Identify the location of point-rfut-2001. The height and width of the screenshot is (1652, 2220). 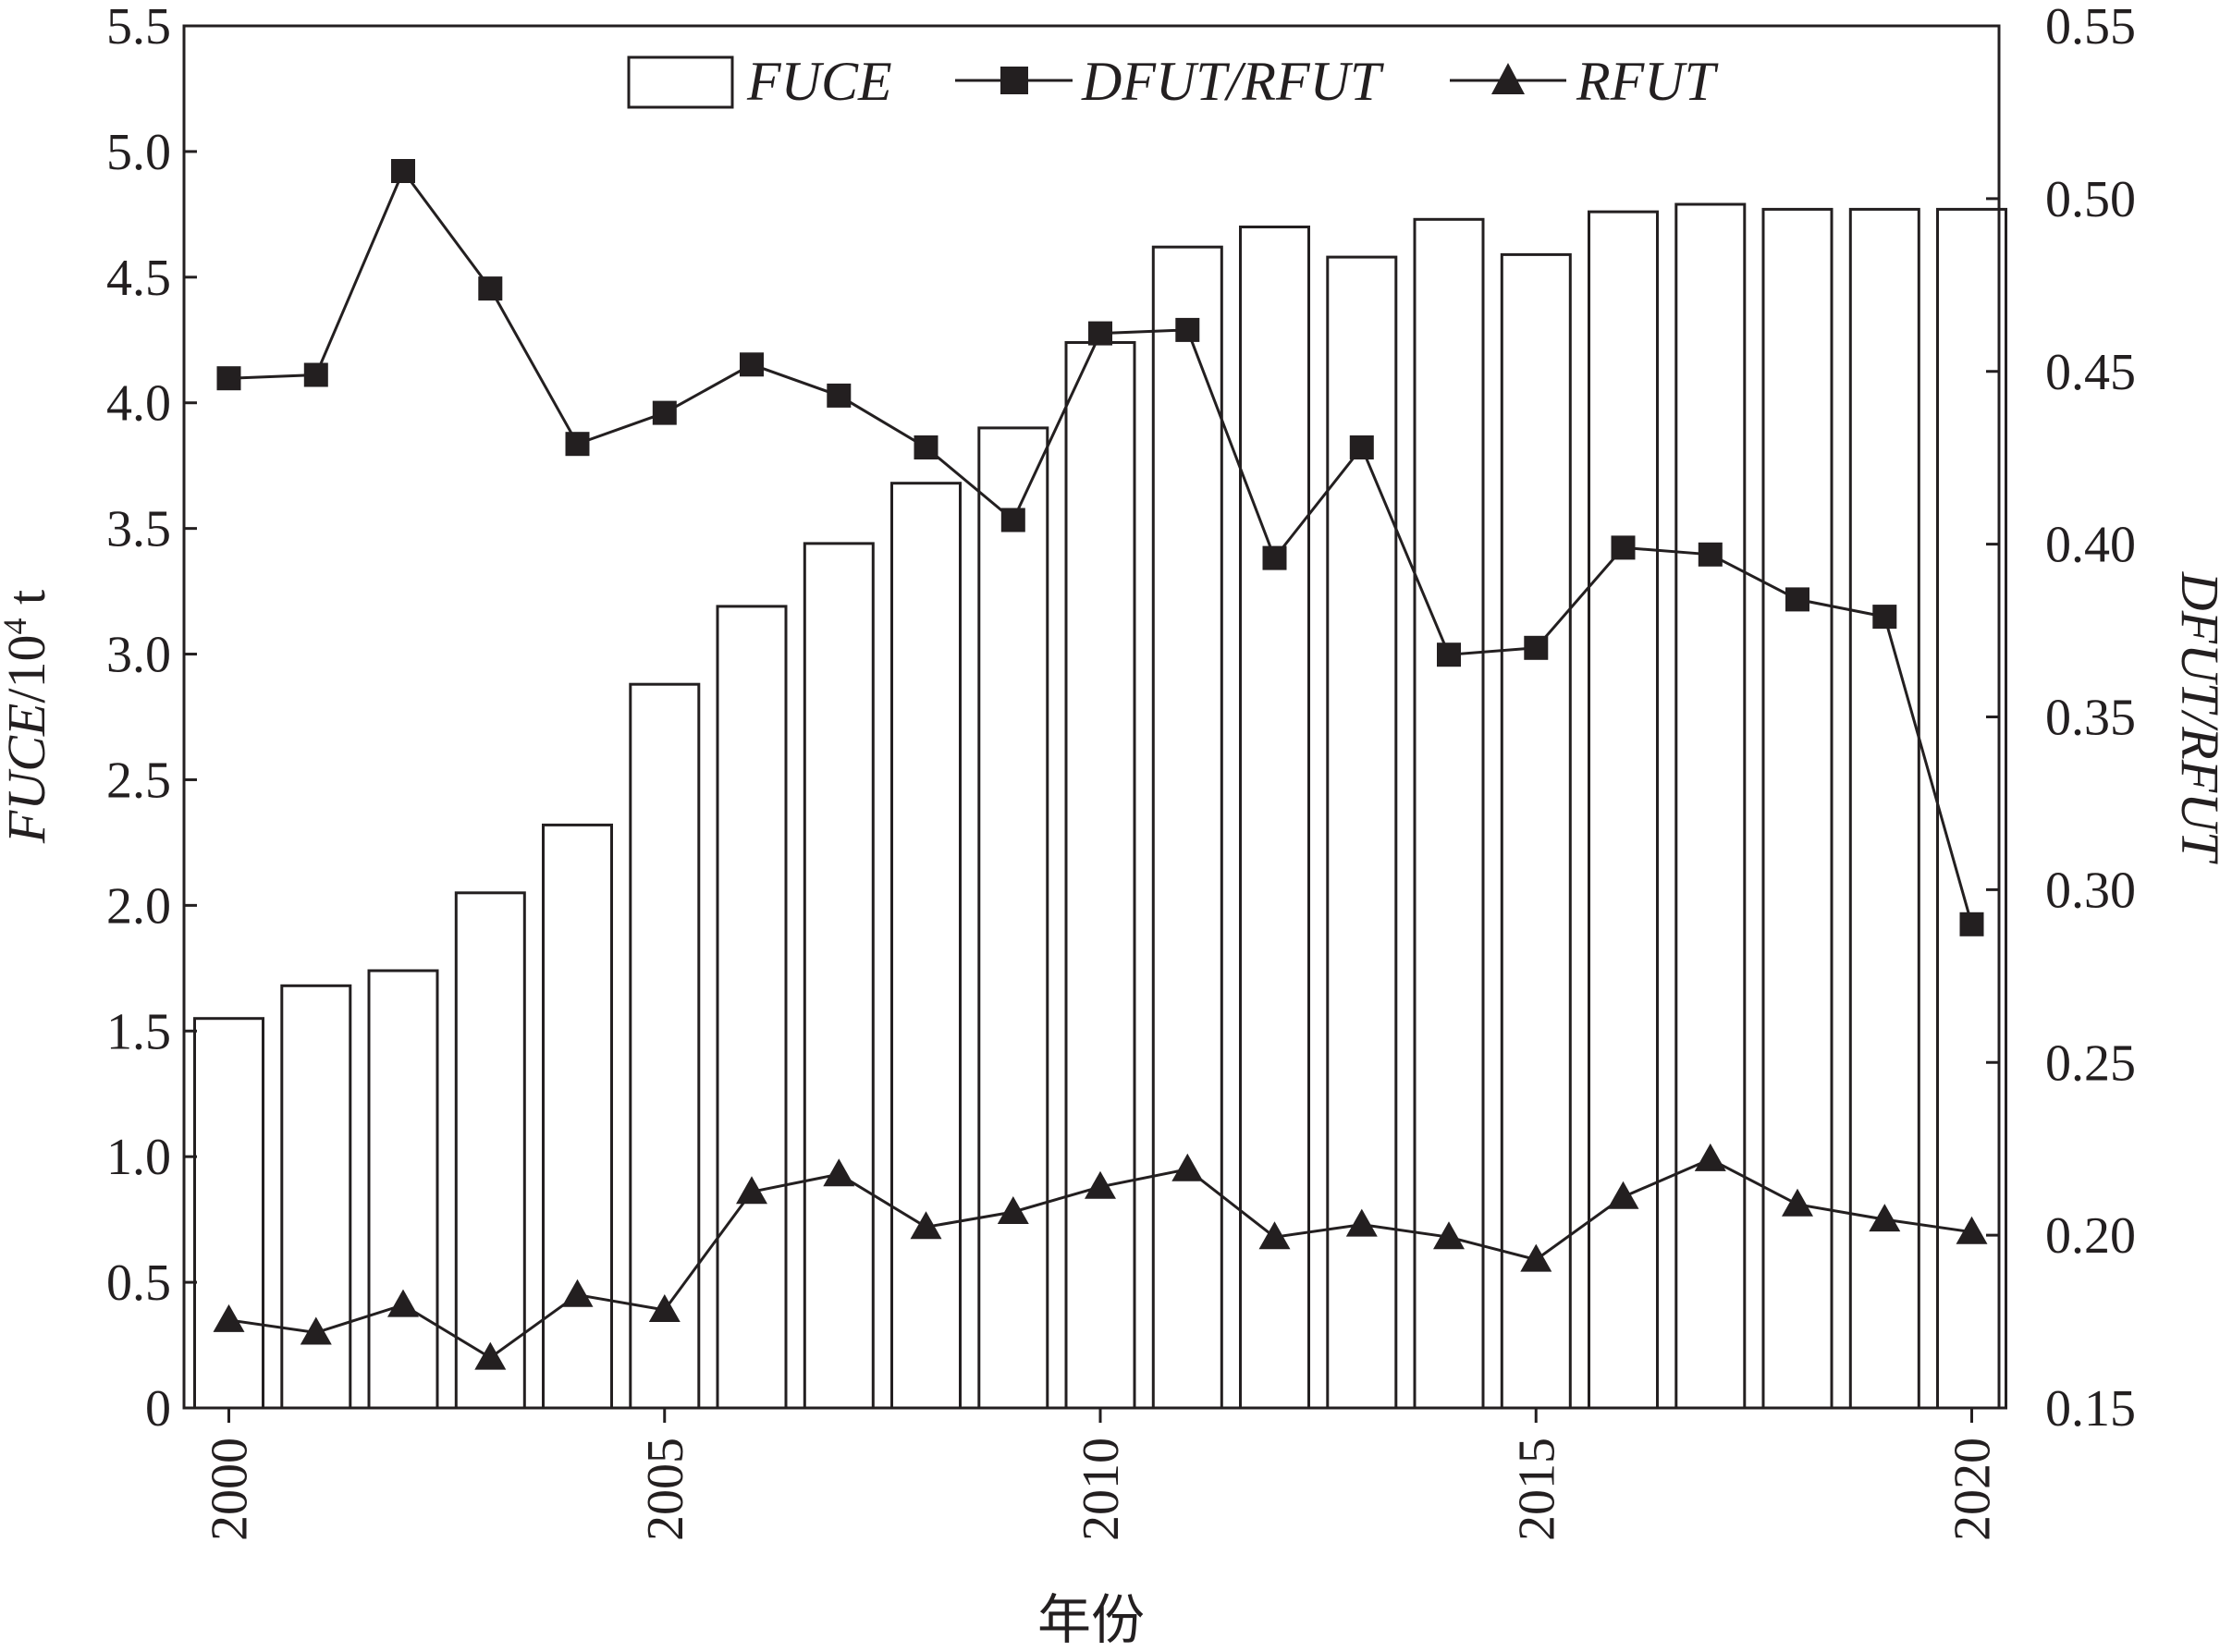
(316, 1330).